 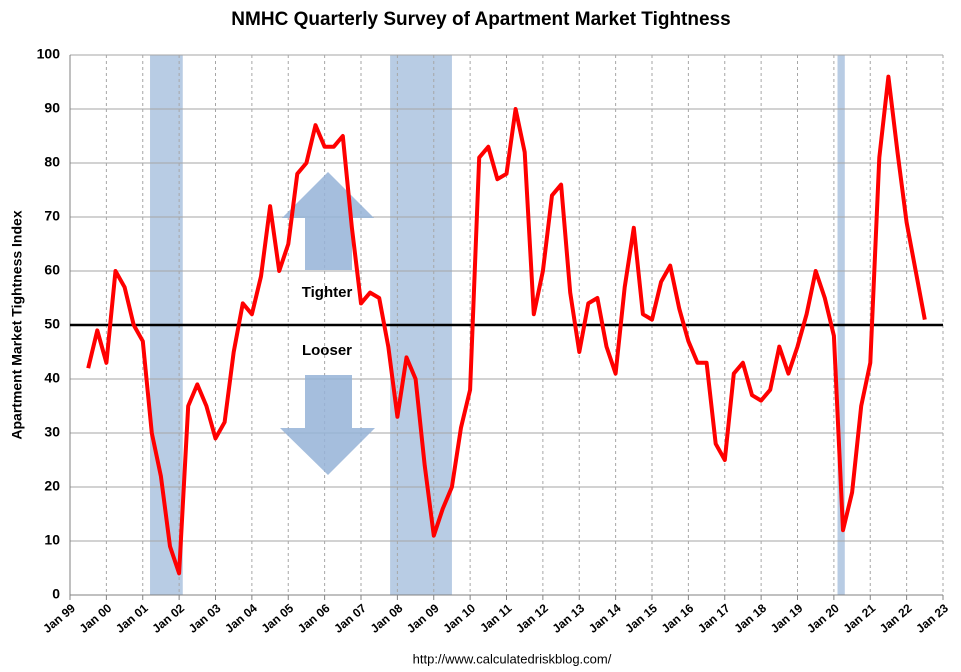 What do you see at coordinates (714, 618) in the screenshot?
I see `x-tick-label: Jan 17` at bounding box center [714, 618].